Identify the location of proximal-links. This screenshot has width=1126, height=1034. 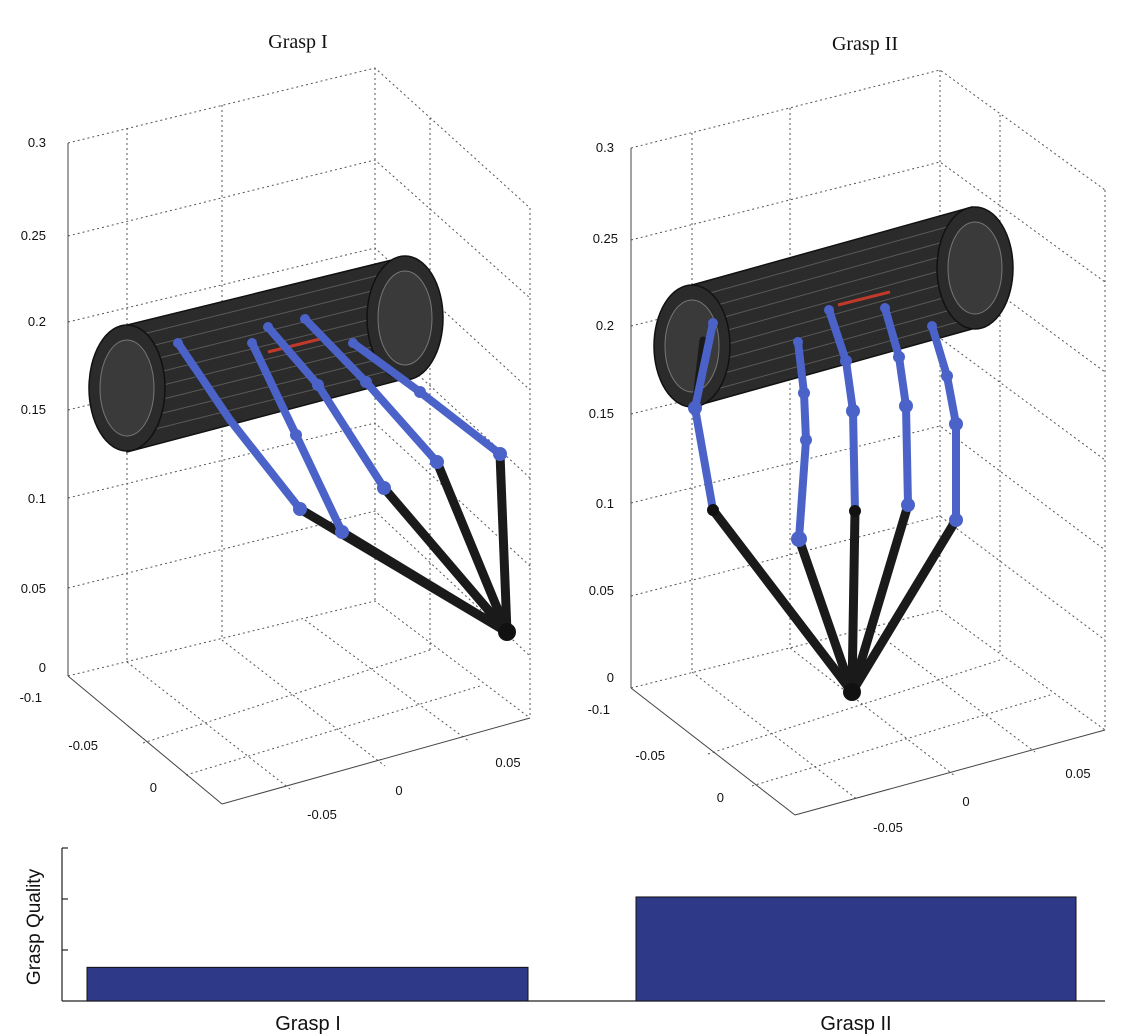
(826, 516).